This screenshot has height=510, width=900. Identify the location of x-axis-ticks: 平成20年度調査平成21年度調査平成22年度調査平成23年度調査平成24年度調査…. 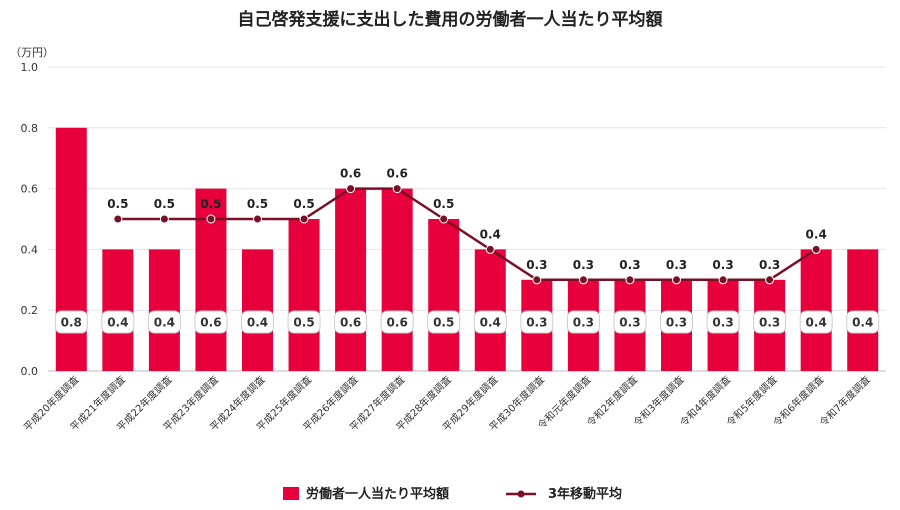
(447, 403).